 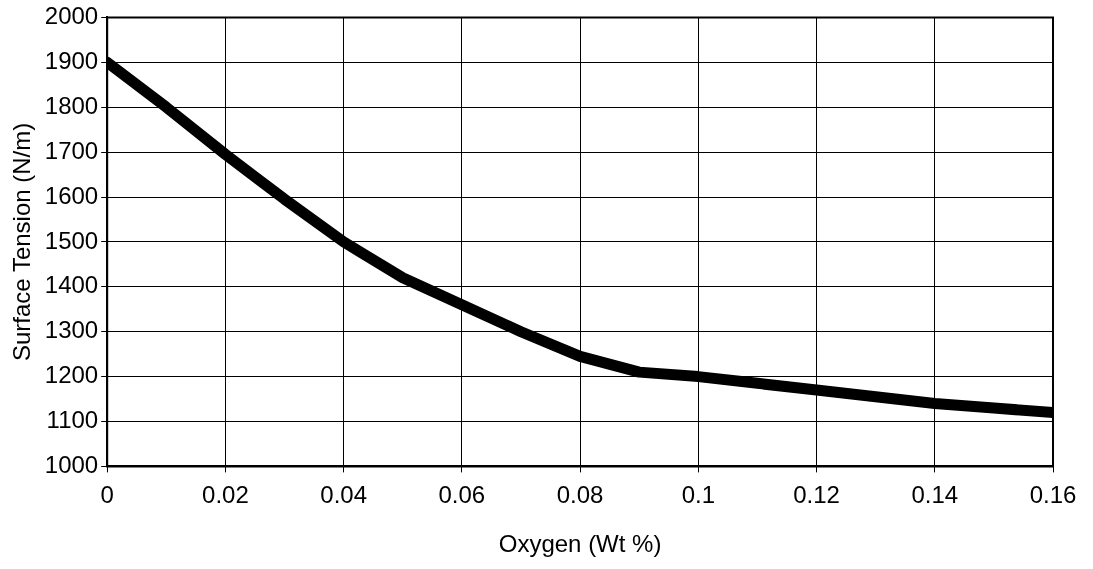 What do you see at coordinates (343, 495) in the screenshot?
I see `x-tick-label: 0.04` at bounding box center [343, 495].